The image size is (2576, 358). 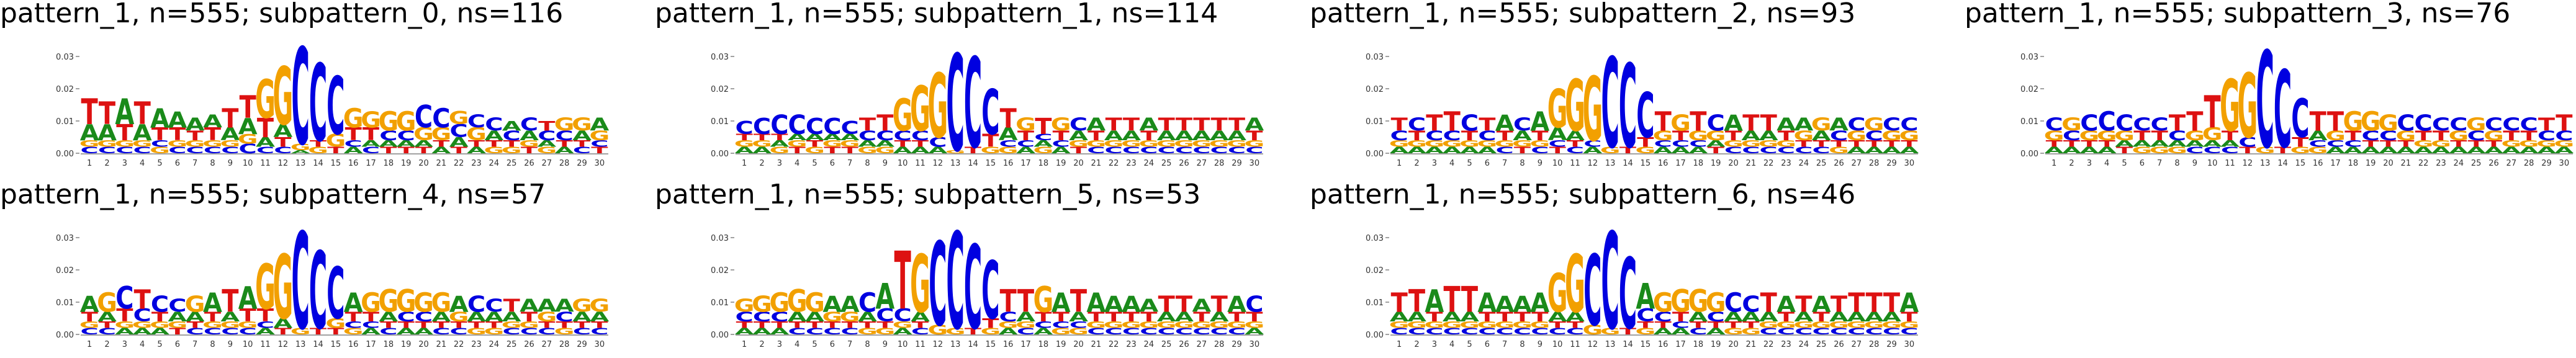 I want to click on x-tick-label: 23, so click(x=1131, y=164).